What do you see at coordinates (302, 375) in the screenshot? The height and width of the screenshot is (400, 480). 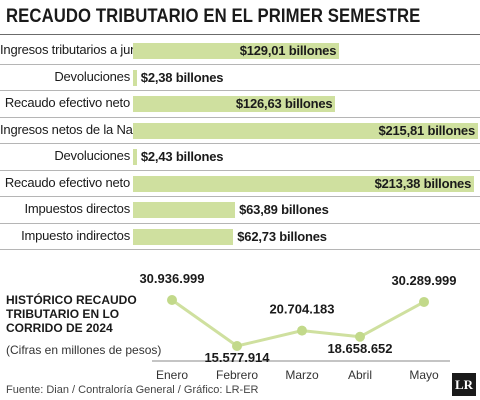 I see `x-tick-label: Marzo` at bounding box center [302, 375].